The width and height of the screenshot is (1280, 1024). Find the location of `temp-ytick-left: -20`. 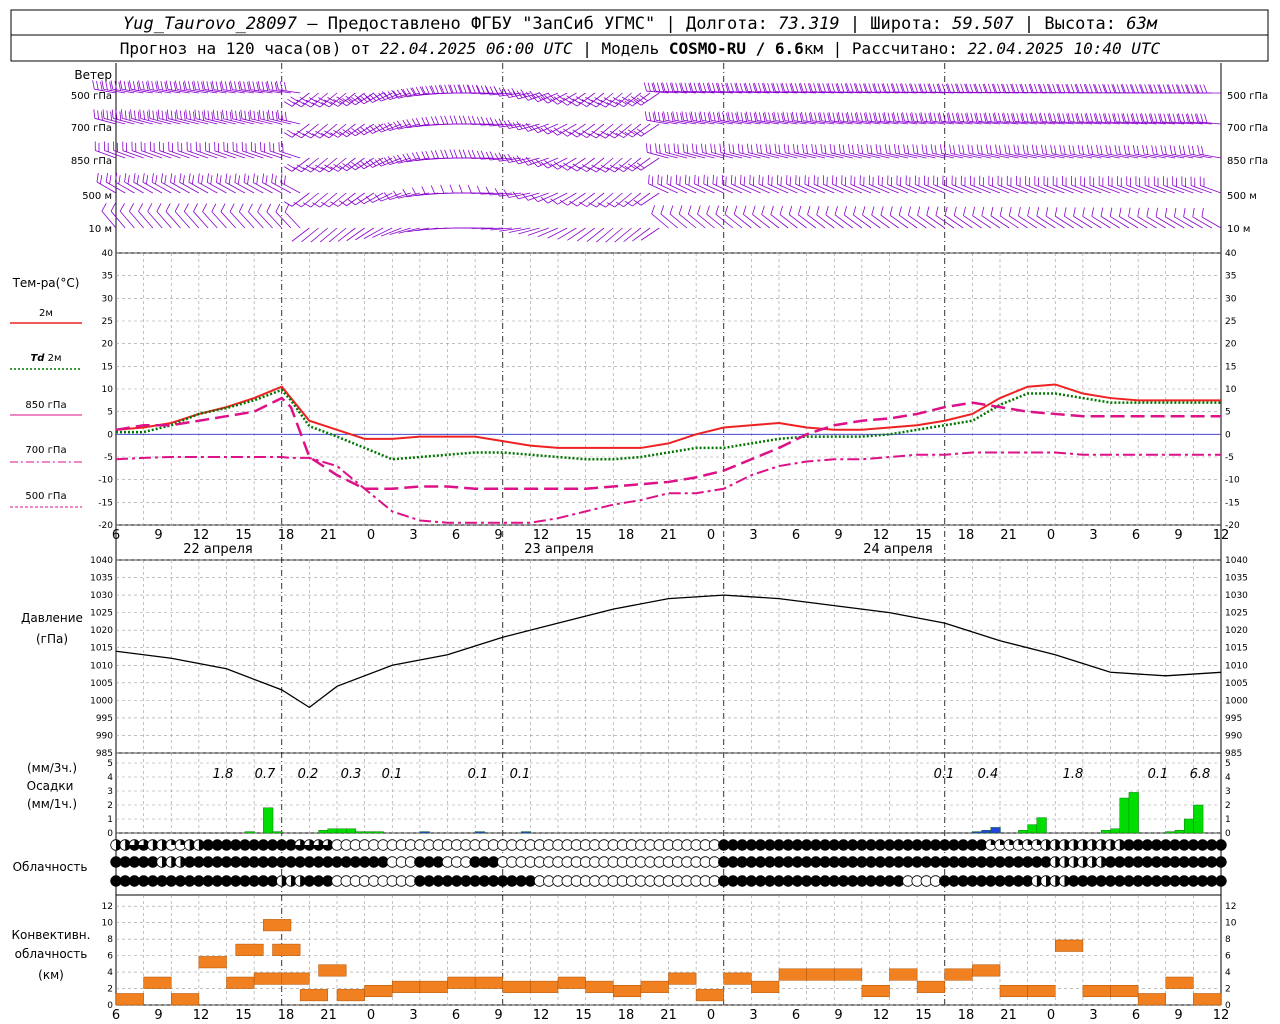

temp-ytick-left: -20 is located at coordinates (105, 526).